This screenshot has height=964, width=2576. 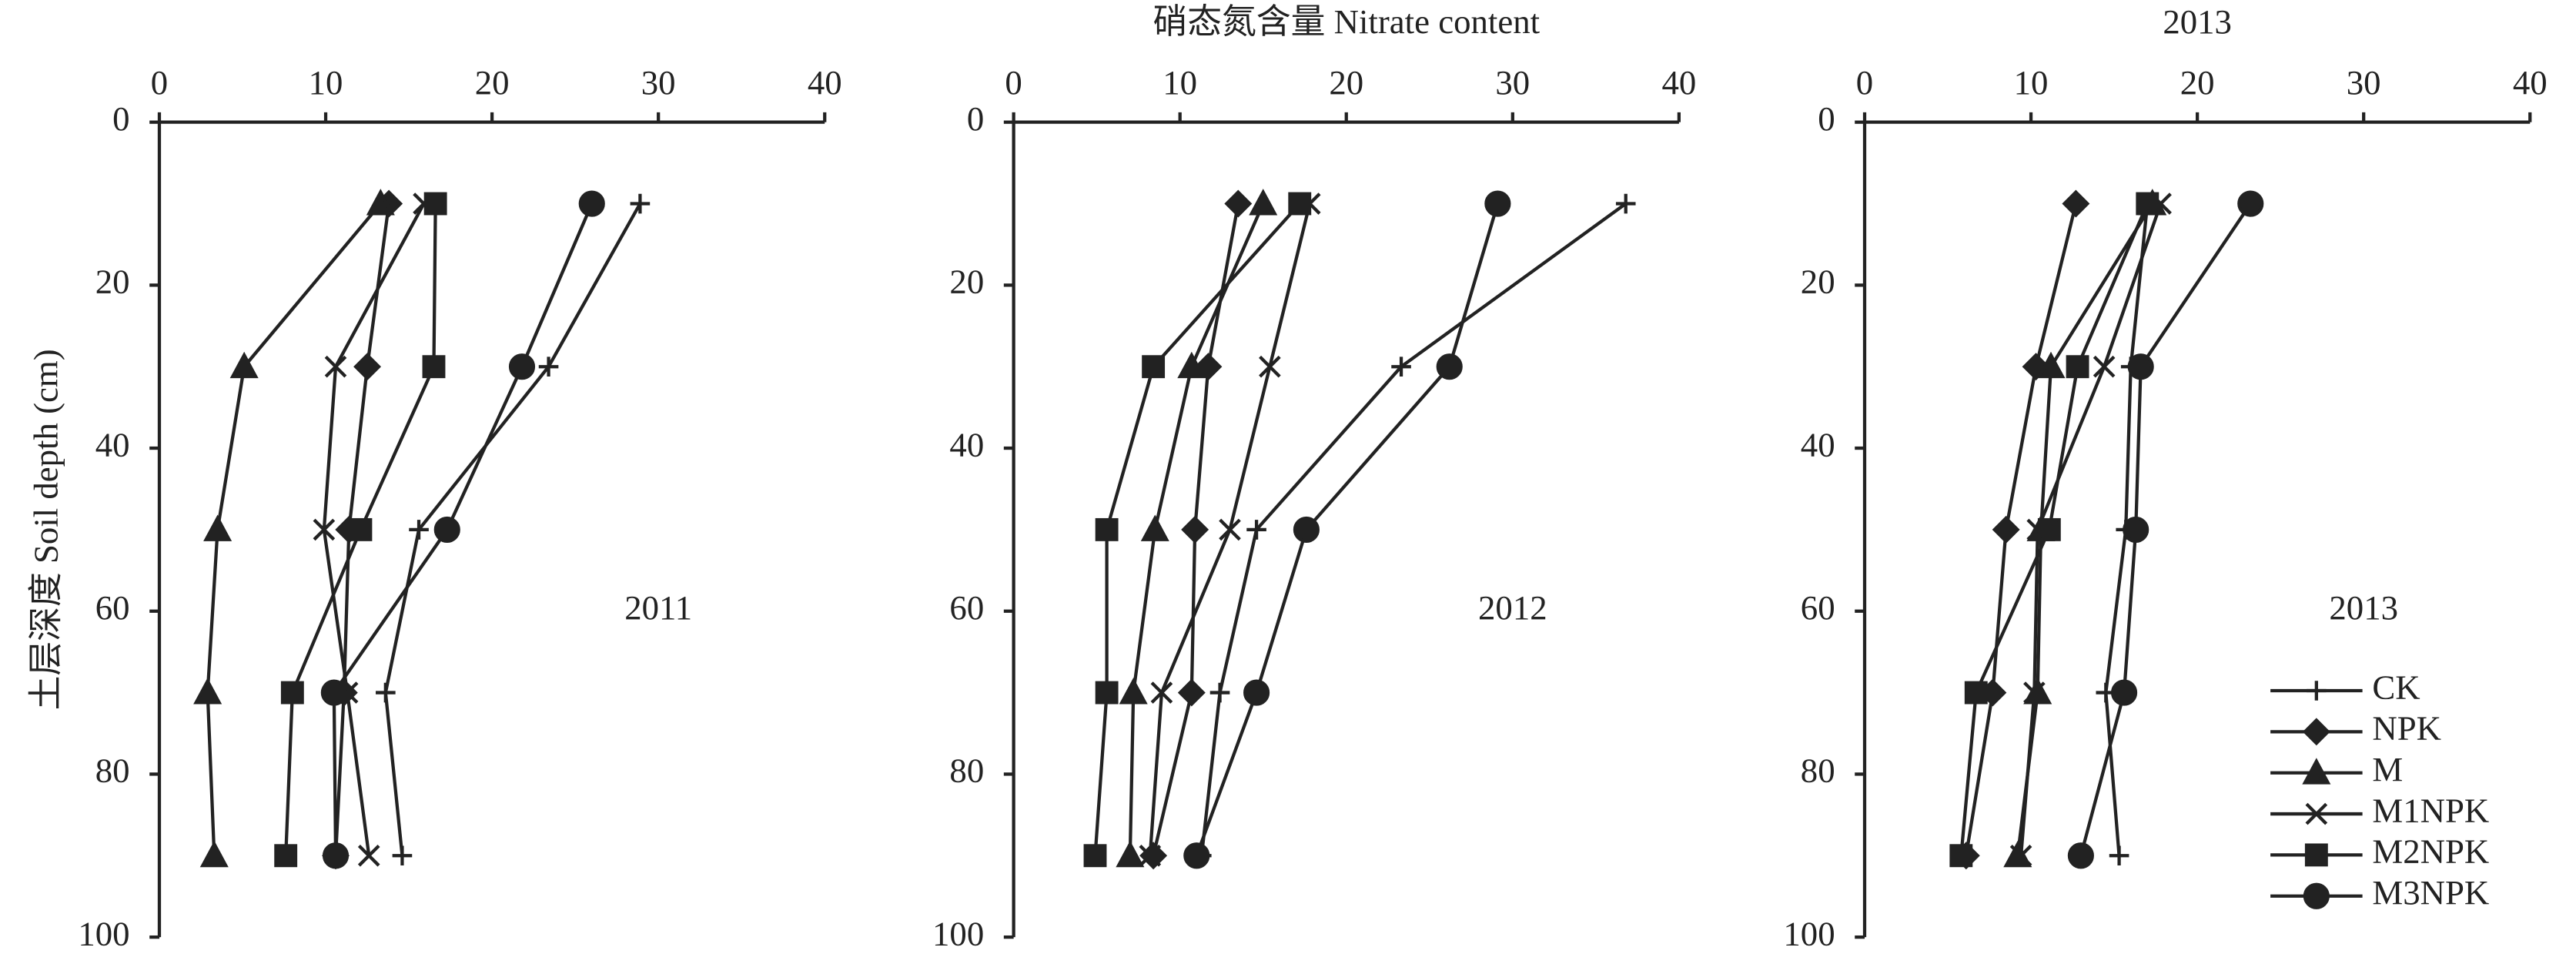 What do you see at coordinates (2406, 728) in the screenshot?
I see `legend-label: NPK` at bounding box center [2406, 728].